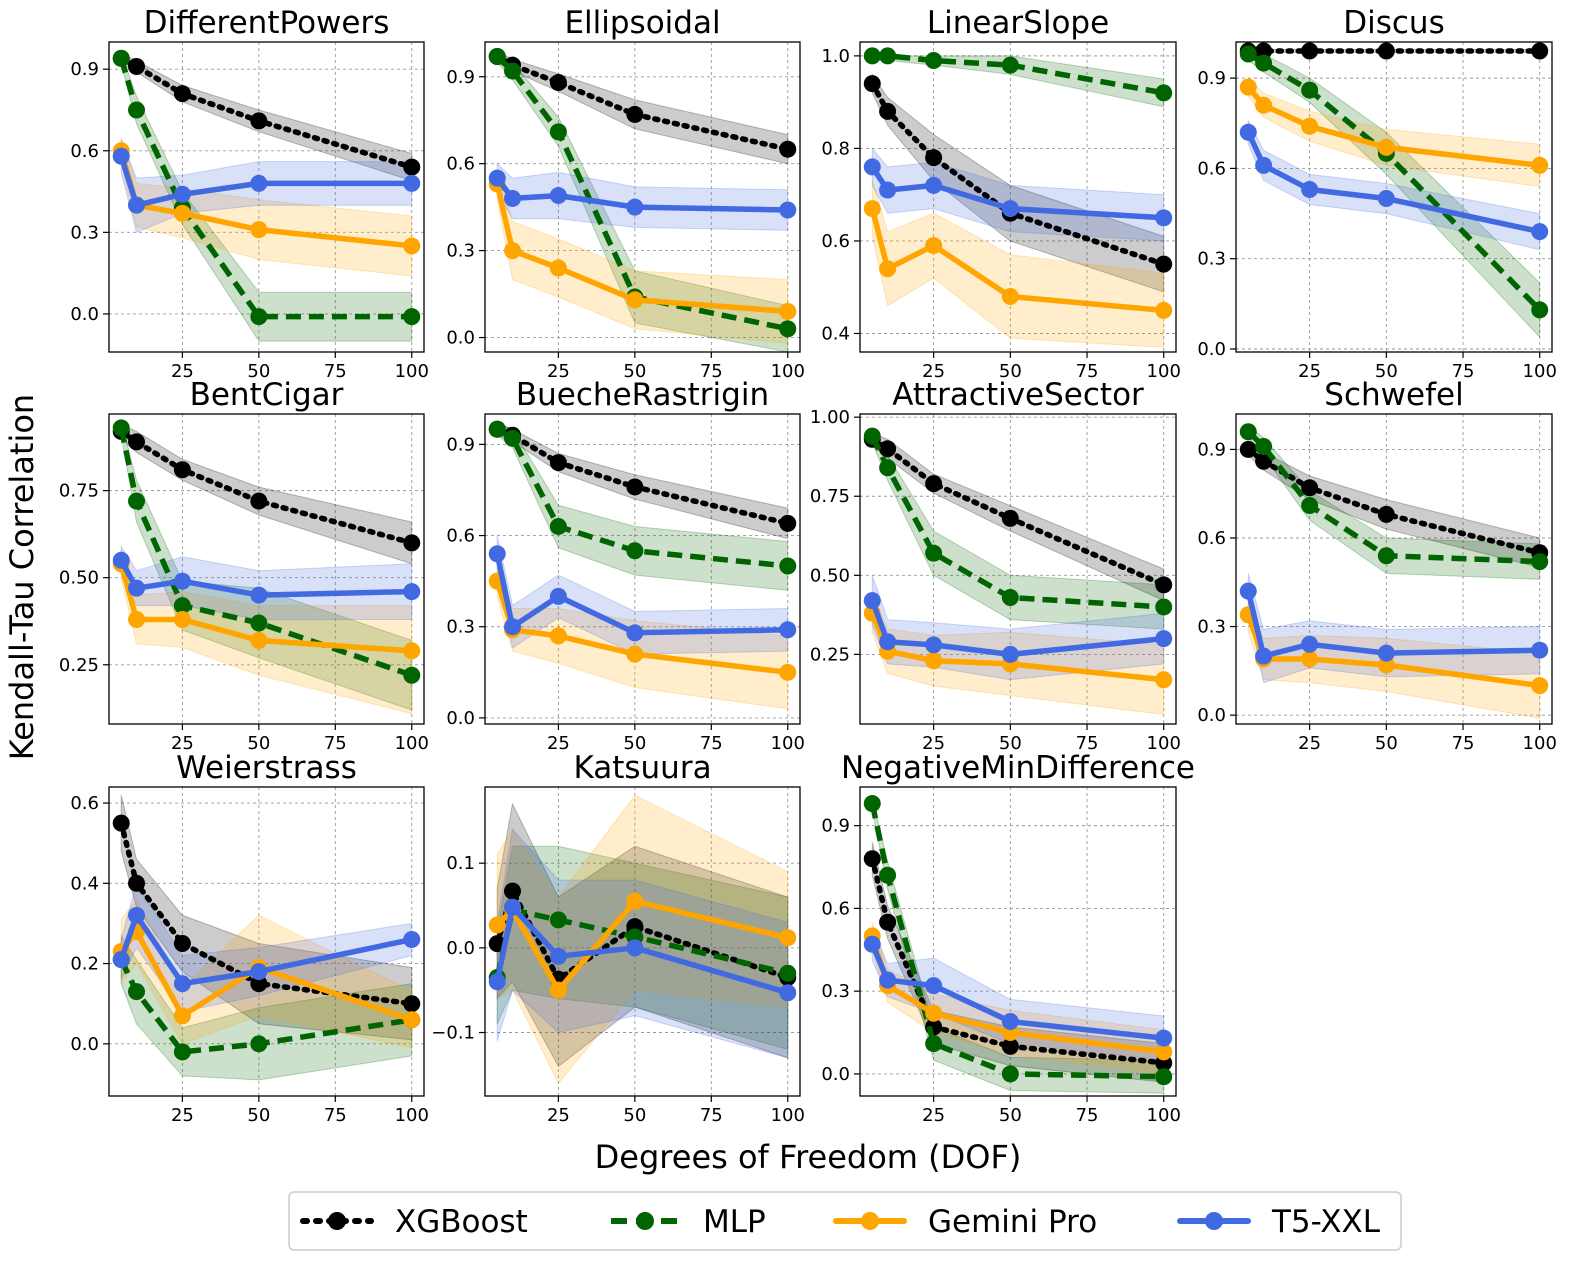  I want to click on different-powers-plot-area, so click(266, 195).